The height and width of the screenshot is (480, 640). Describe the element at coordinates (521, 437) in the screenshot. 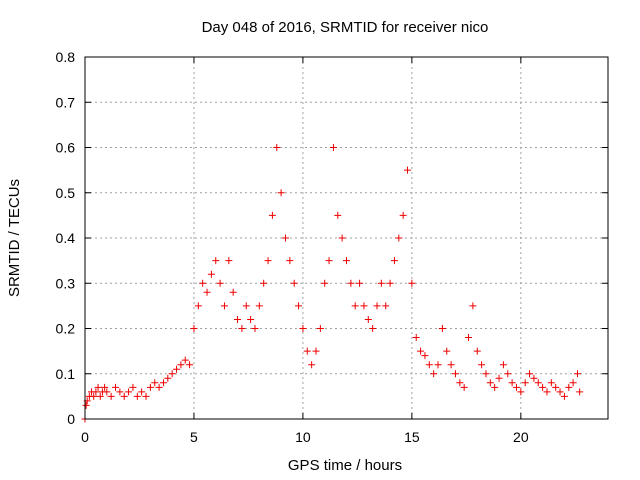

I see `x-tick-label: 20` at that location.